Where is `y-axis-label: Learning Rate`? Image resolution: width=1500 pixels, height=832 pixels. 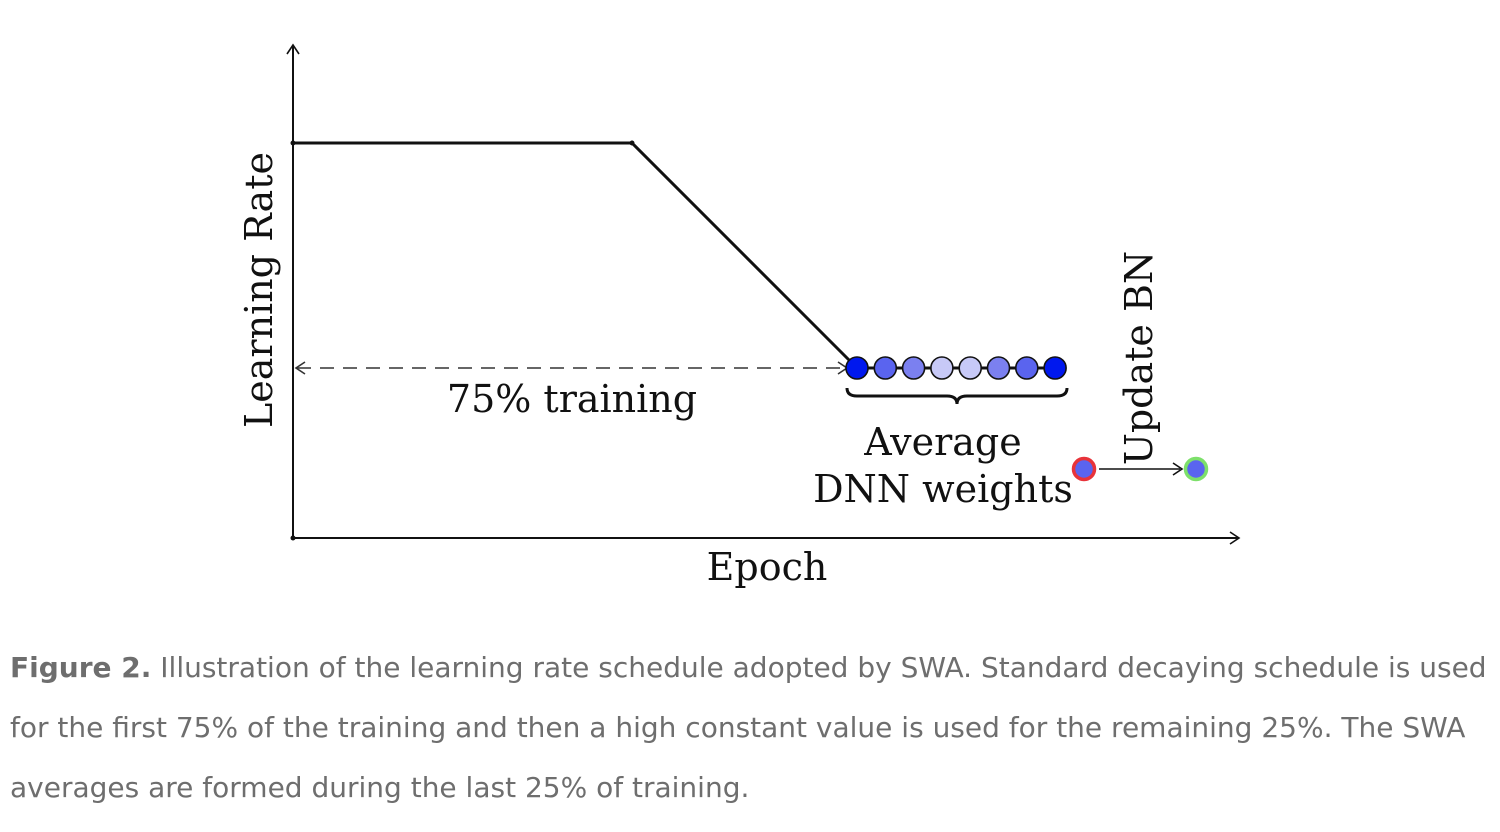
y-axis-label: Learning Rate is located at coordinates (259, 290).